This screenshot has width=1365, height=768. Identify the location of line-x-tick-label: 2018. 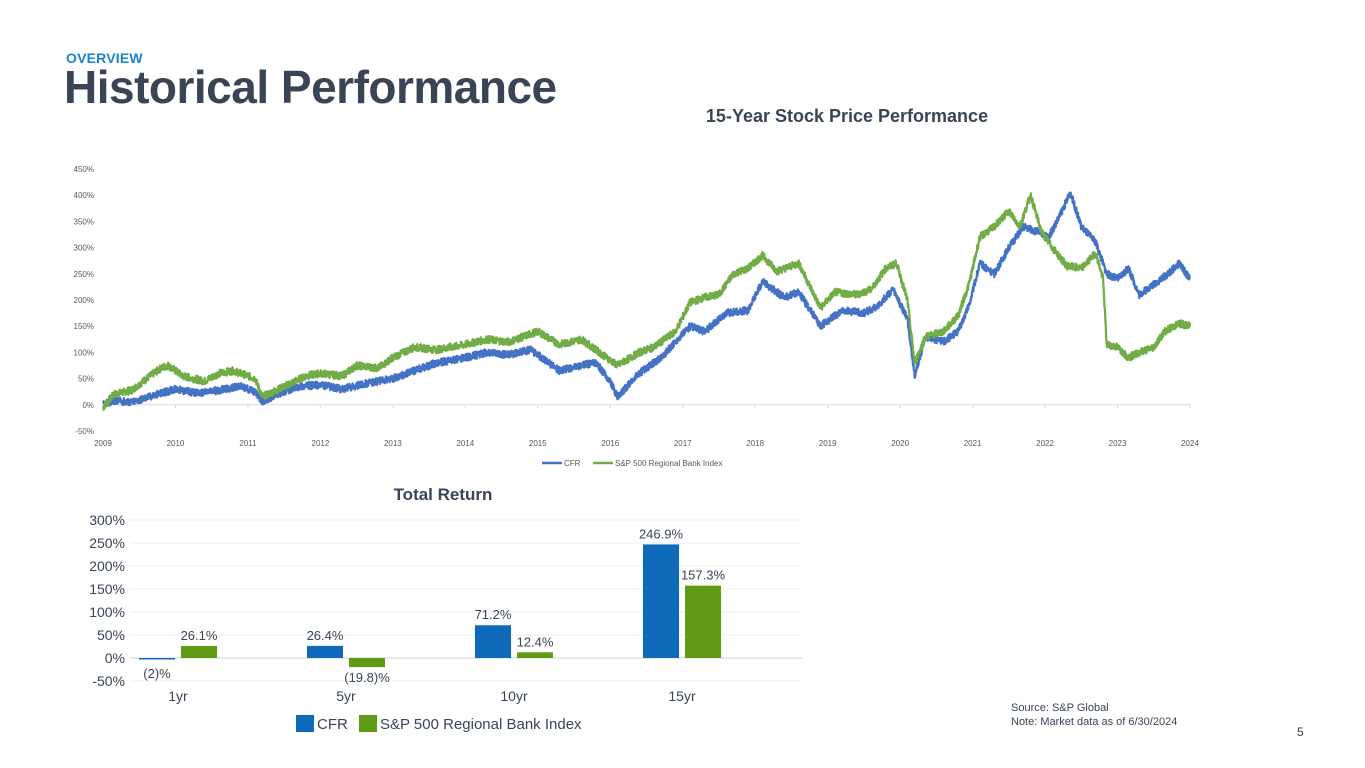
(755, 443).